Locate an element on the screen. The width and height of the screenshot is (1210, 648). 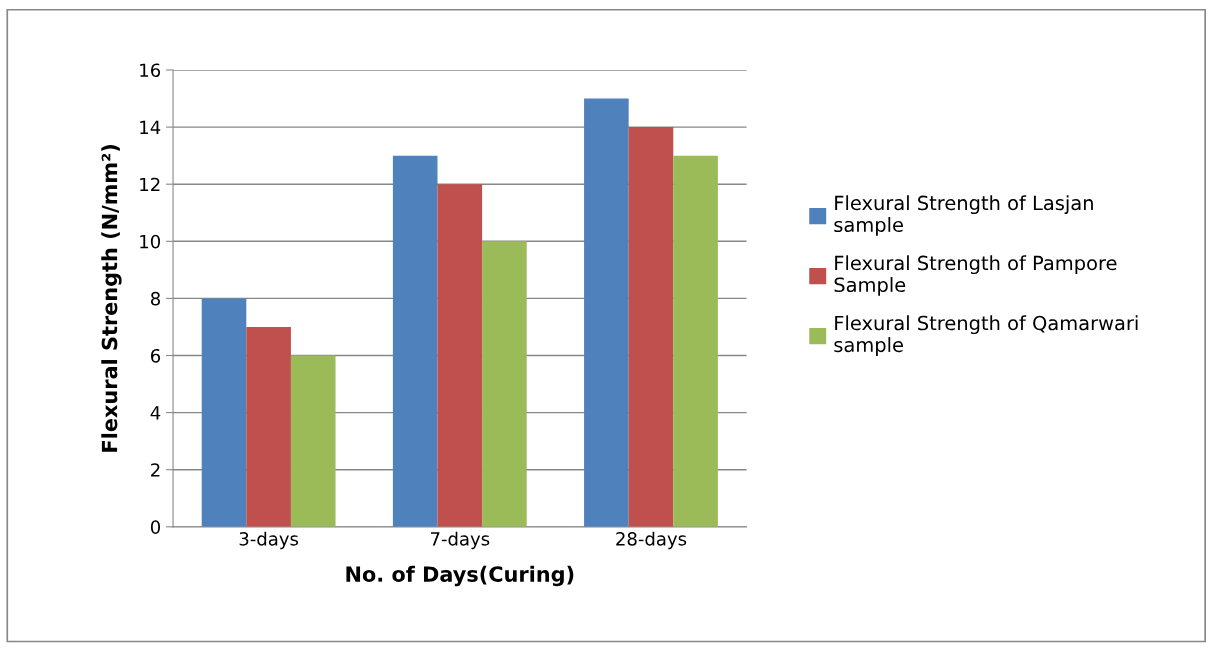
legend-label: Flexural Strength of Qamarwari sample is located at coordinates (986, 335).